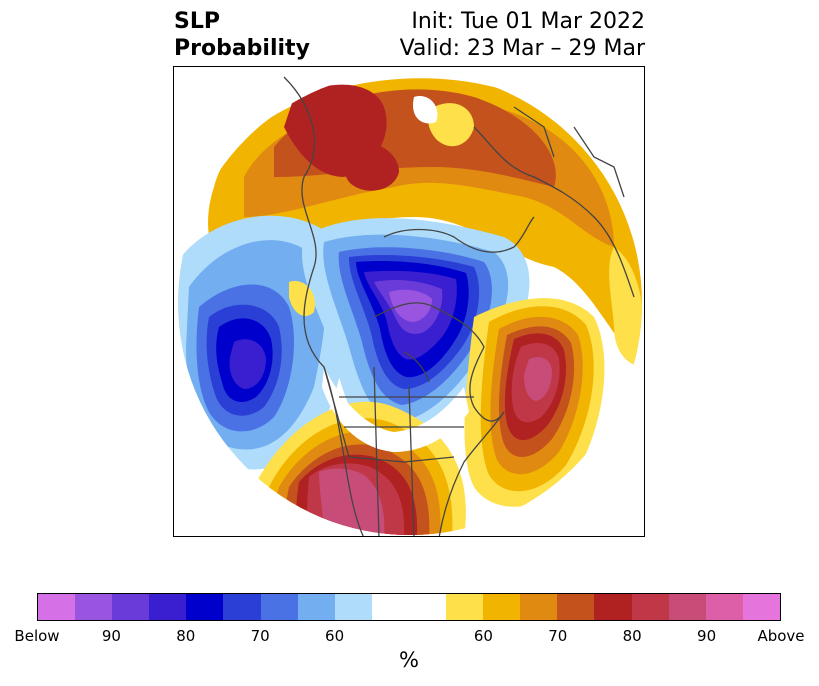 This screenshot has height=686, width=819. I want to click on valid-range: Valid: 23 Mar – 29 Mar, so click(522, 48).